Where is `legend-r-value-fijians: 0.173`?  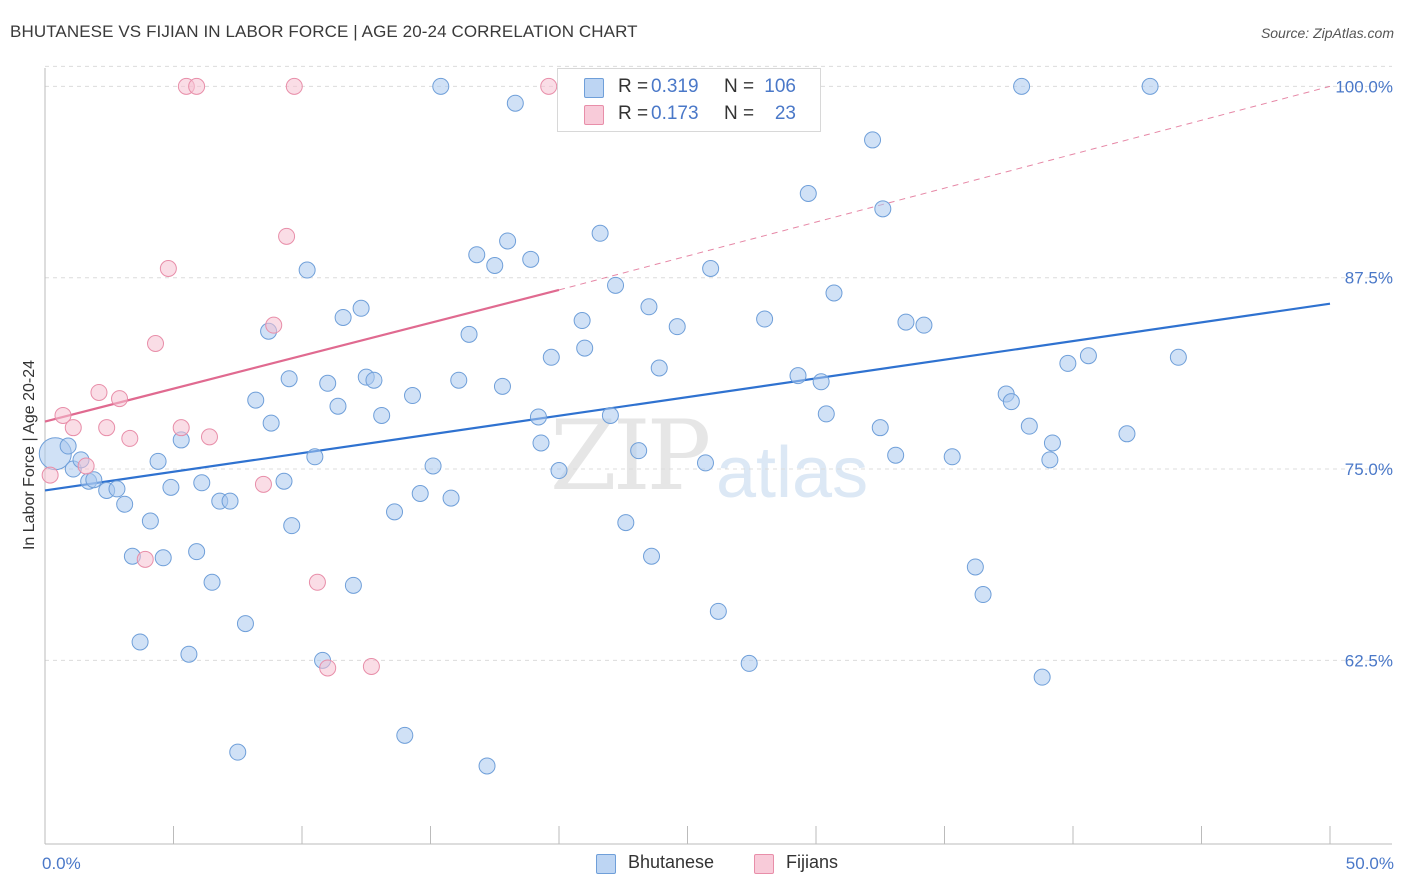
legend-r-value-fijians: 0.173 is located at coordinates (675, 113).